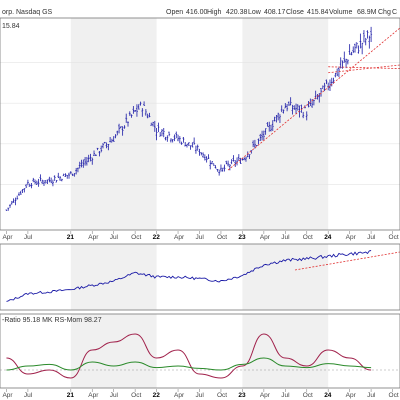 This screenshot has height=400, width=400. What do you see at coordinates (328, 237) in the screenshot?
I see `price-x-label: 24` at bounding box center [328, 237].